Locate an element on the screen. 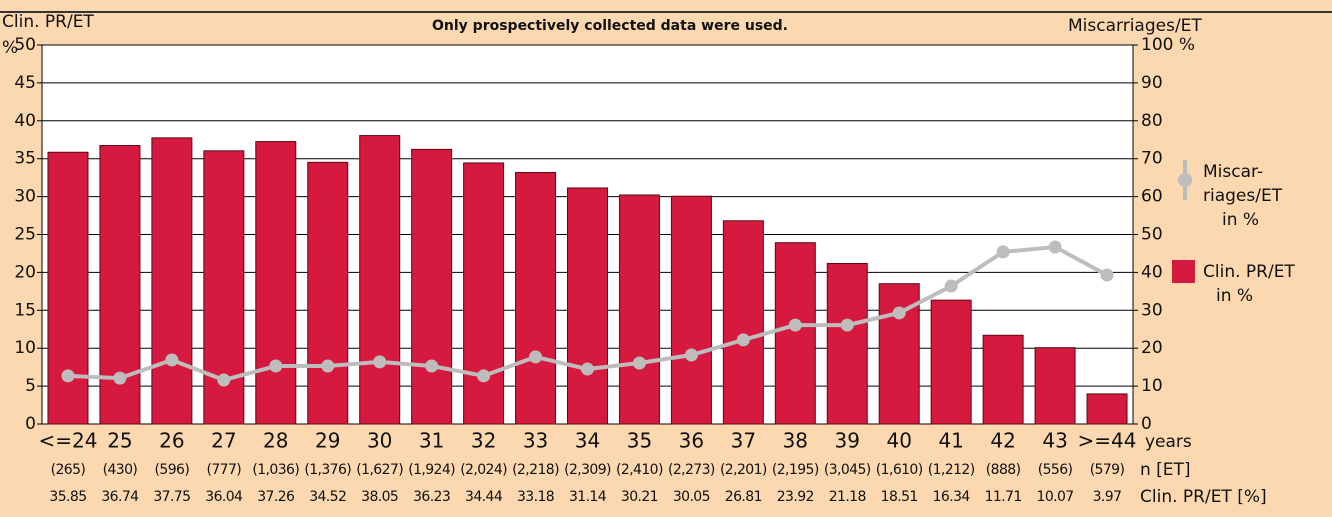  table-cell: 34.52 is located at coordinates (327, 497).